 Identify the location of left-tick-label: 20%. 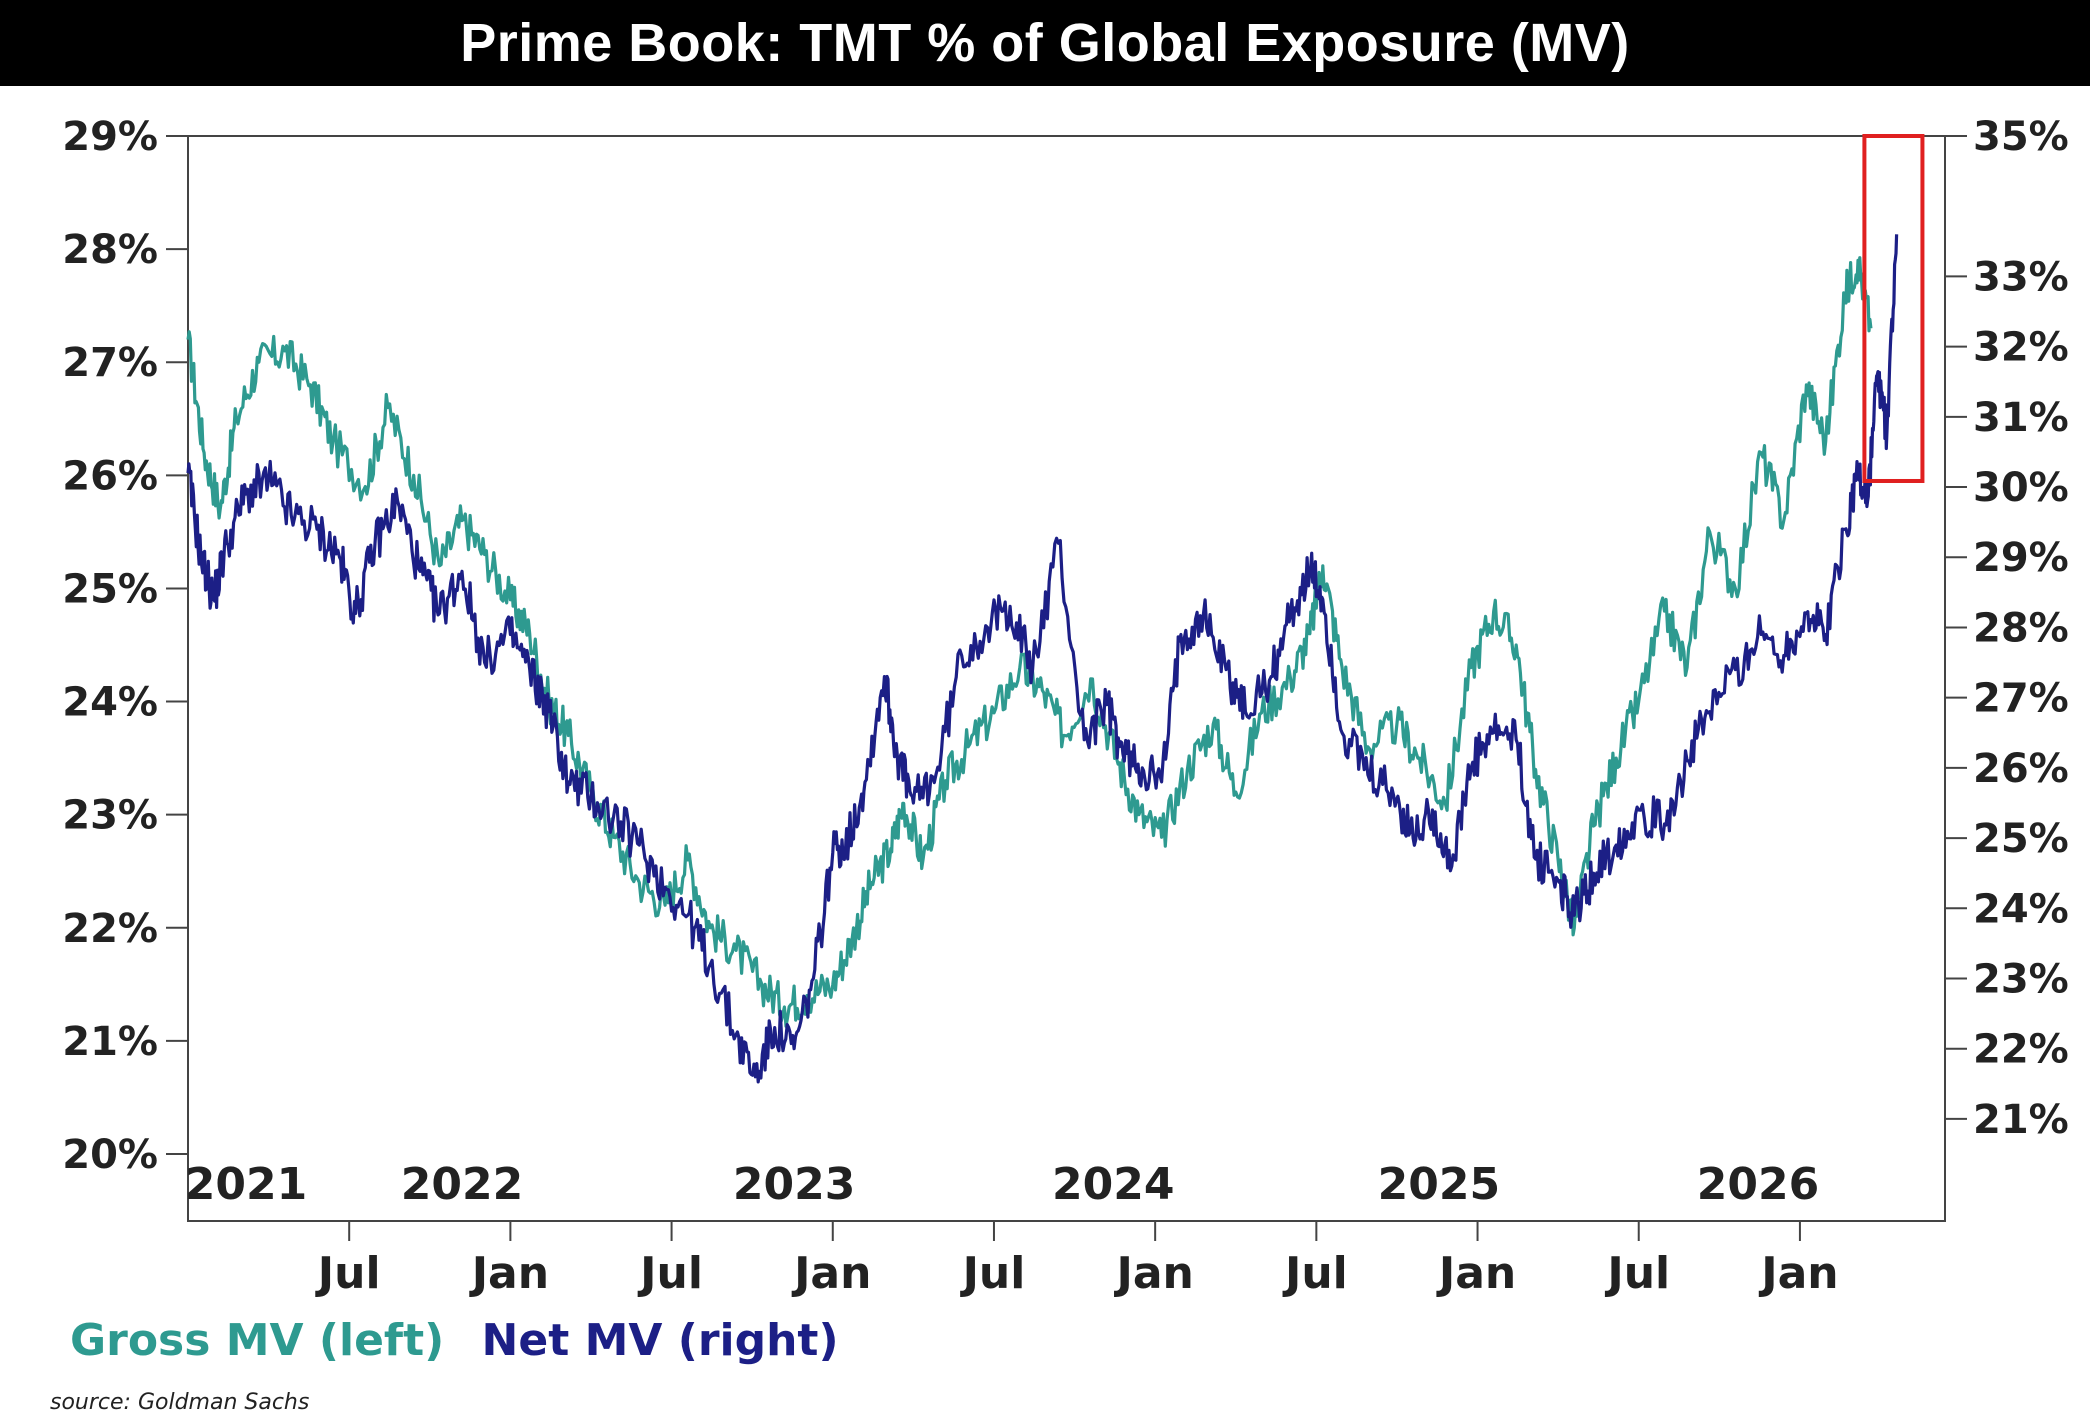
(110, 1155).